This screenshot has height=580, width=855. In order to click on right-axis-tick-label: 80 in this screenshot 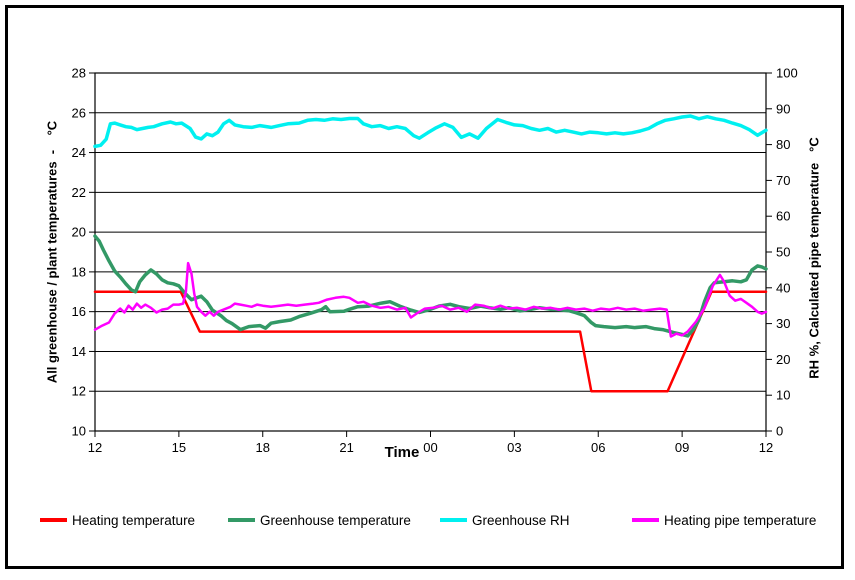, I will do `click(783, 144)`.